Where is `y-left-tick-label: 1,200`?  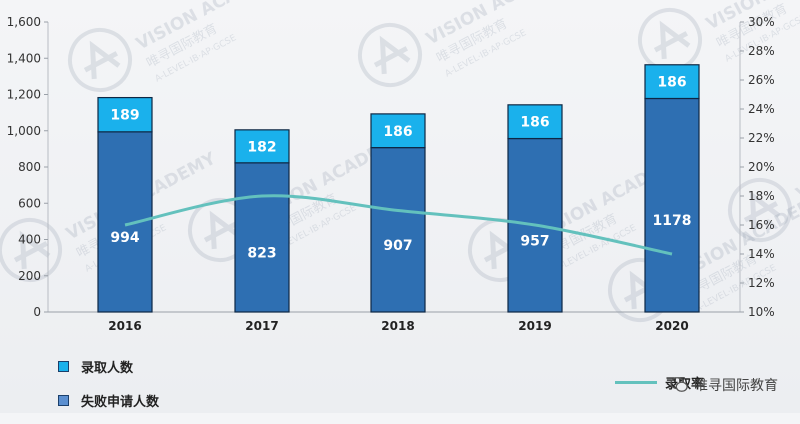
y-left-tick-label: 1,200 is located at coordinates (24, 95).